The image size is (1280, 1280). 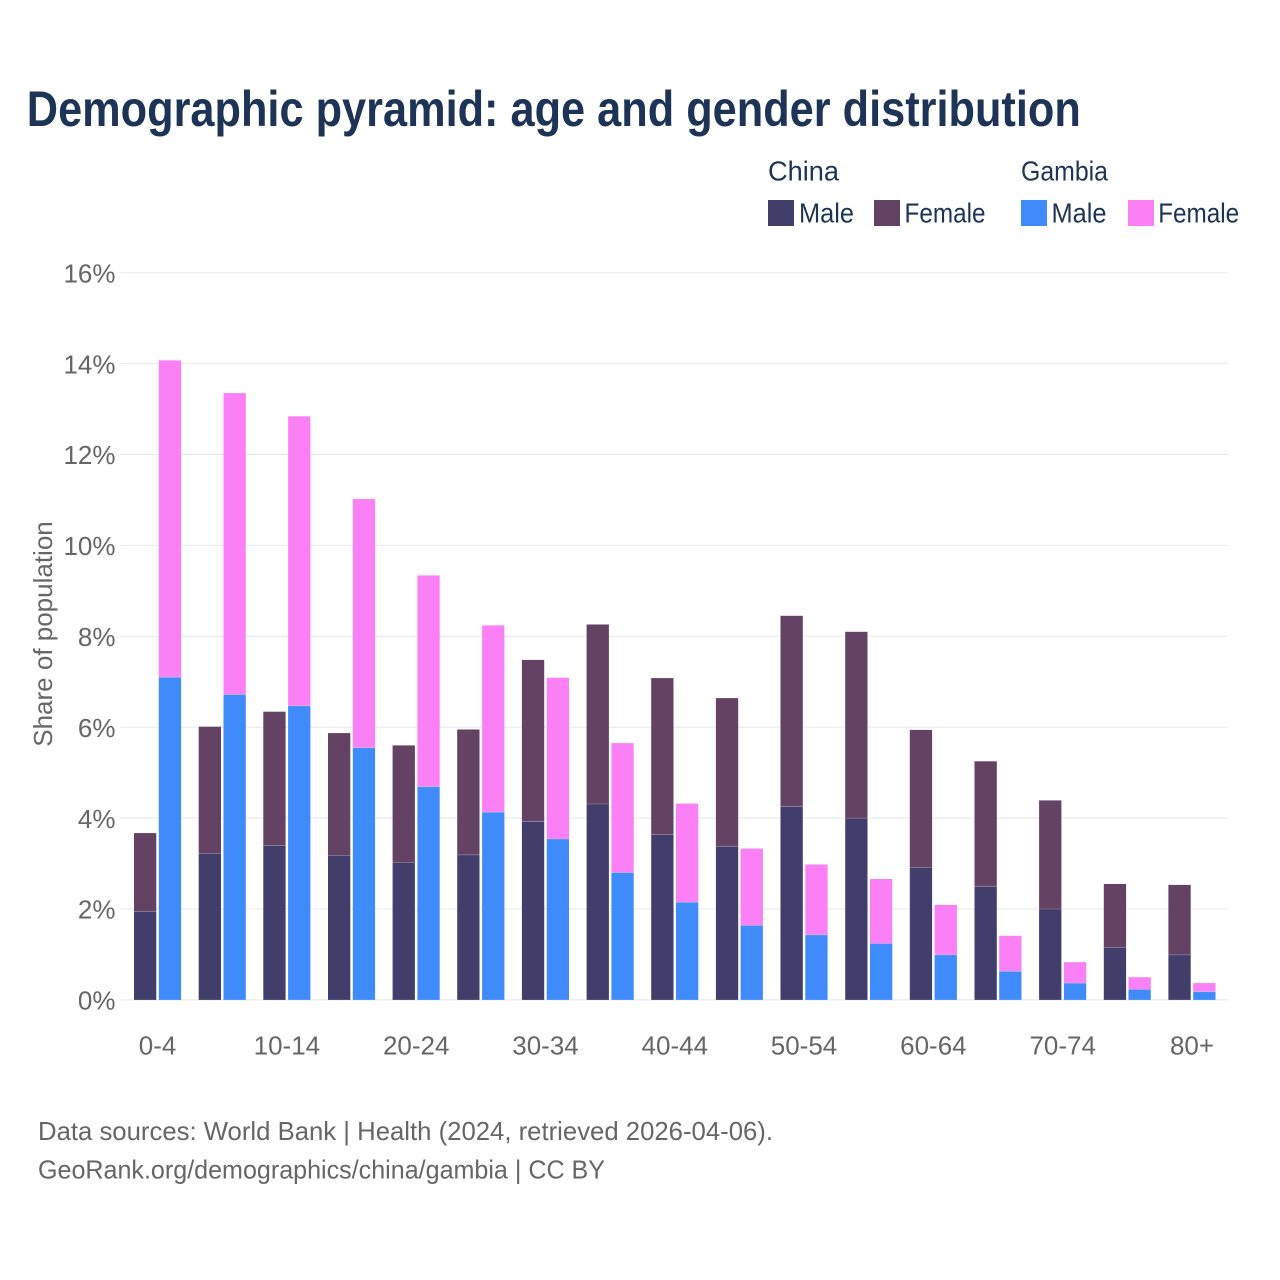 I want to click on svg-text: 40-44, so click(x=675, y=1046).